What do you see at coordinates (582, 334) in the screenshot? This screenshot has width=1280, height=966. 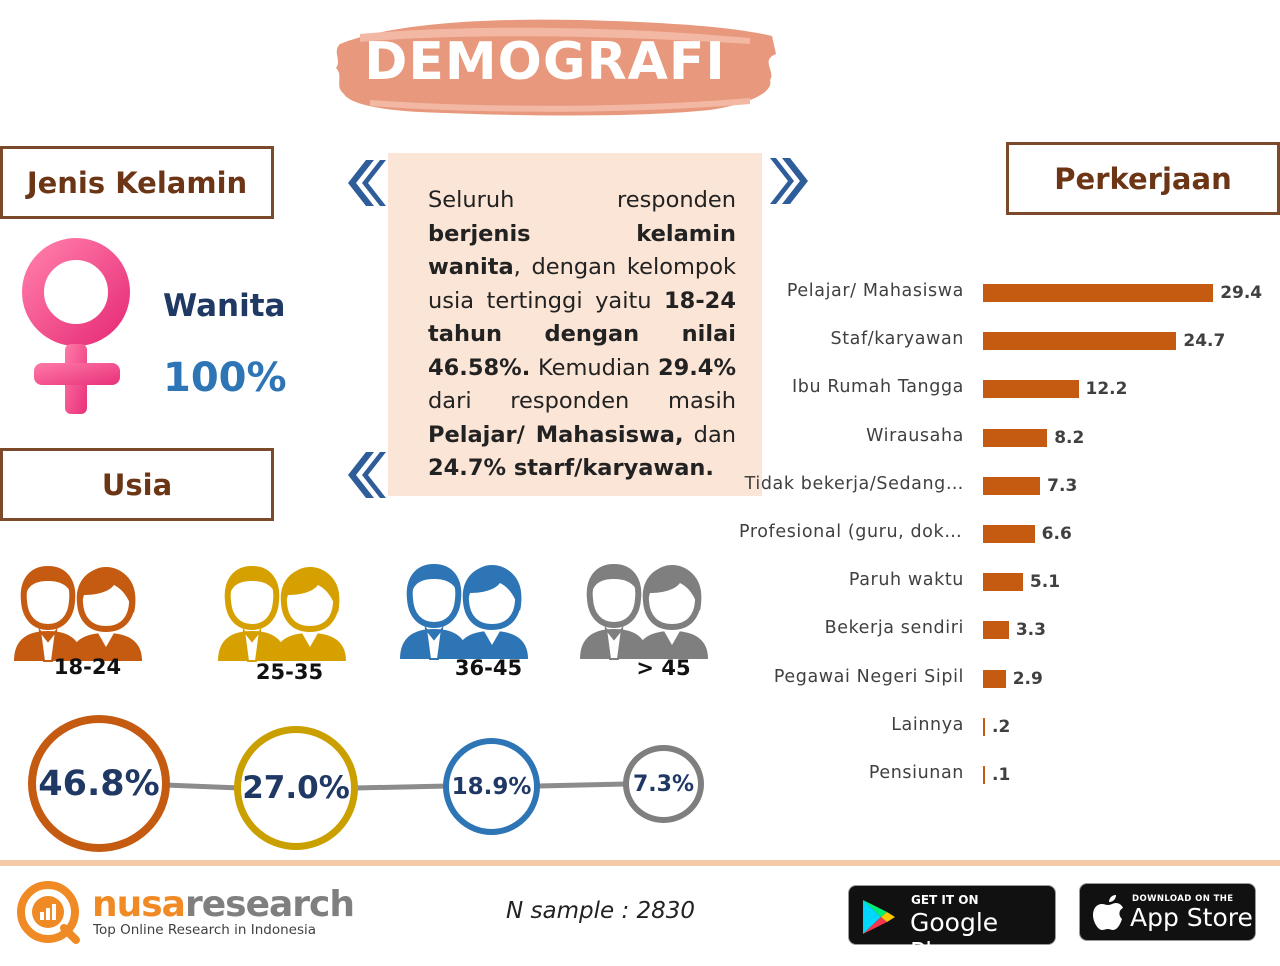 I see `summary-bold-2: 18-24 tahun dengan nilai 46.58%.` at bounding box center [582, 334].